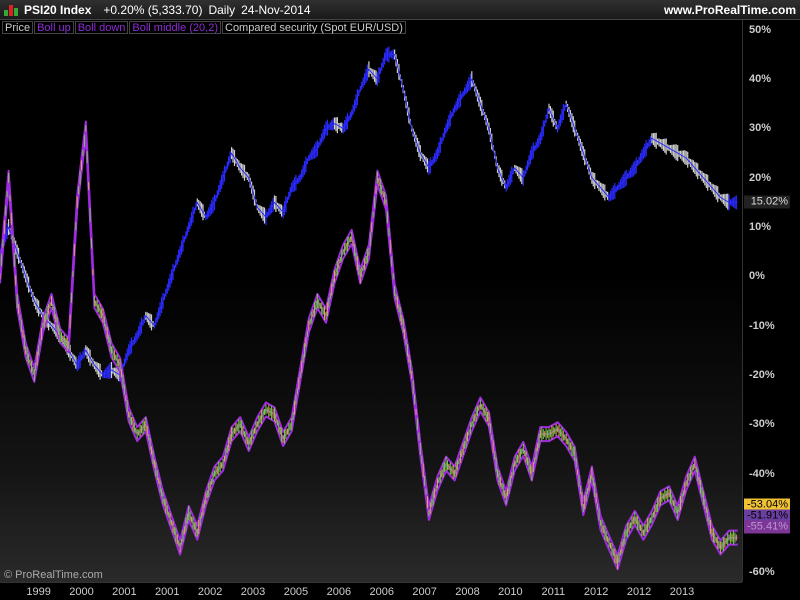 Image resolution: width=800 pixels, height=600 pixels. Describe the element at coordinates (101, 27) in the screenshot. I see `legend-boll-down: Boll down` at that location.